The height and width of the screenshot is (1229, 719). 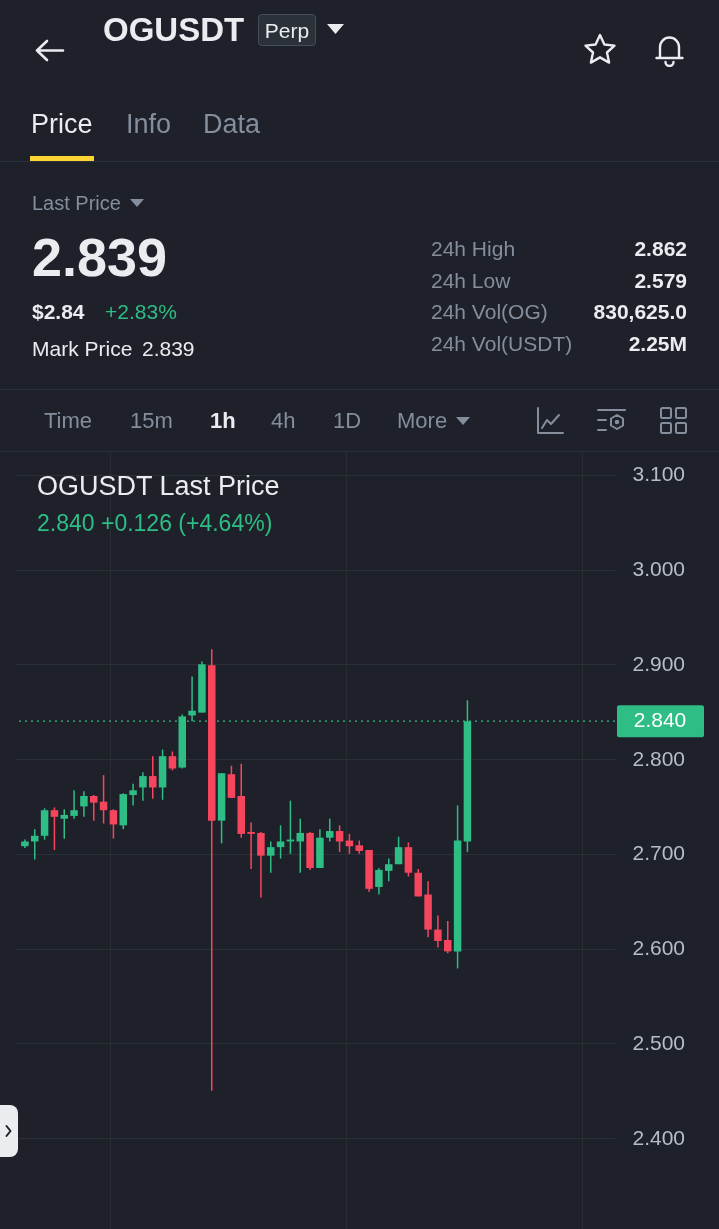 I want to click on text: Mark Price, so click(x=82, y=349).